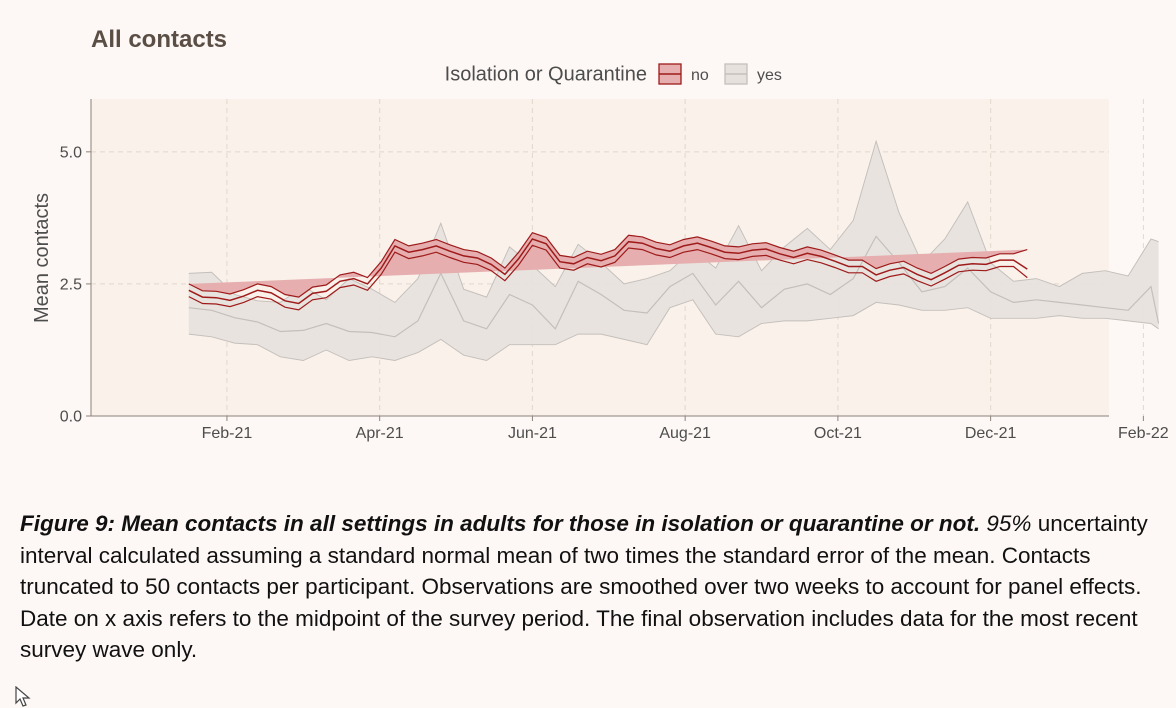 The width and height of the screenshot is (1176, 708). Describe the element at coordinates (227, 433) in the screenshot. I see `x-tick-label: Feb-21` at that location.